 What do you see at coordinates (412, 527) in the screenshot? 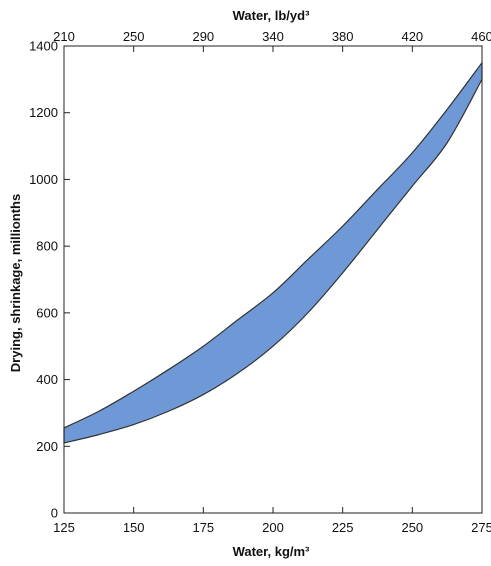
I see `x-tick-label: 250` at bounding box center [412, 527].